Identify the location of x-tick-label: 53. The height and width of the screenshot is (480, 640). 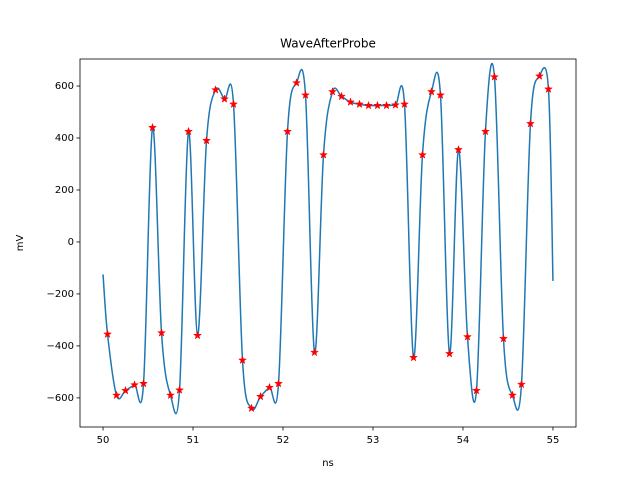
(373, 440).